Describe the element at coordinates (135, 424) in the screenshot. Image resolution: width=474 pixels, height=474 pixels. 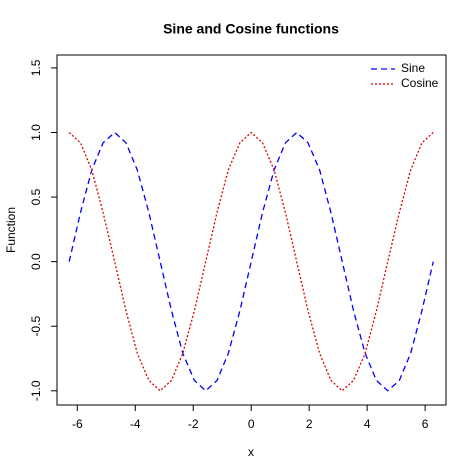
I see `x-tick-label: -4` at that location.